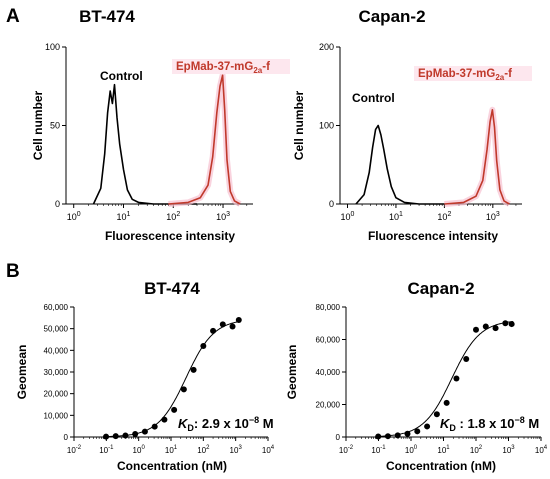  Describe the element at coordinates (172, 288) in the screenshot. I see `chart-title: BT-474` at that location.